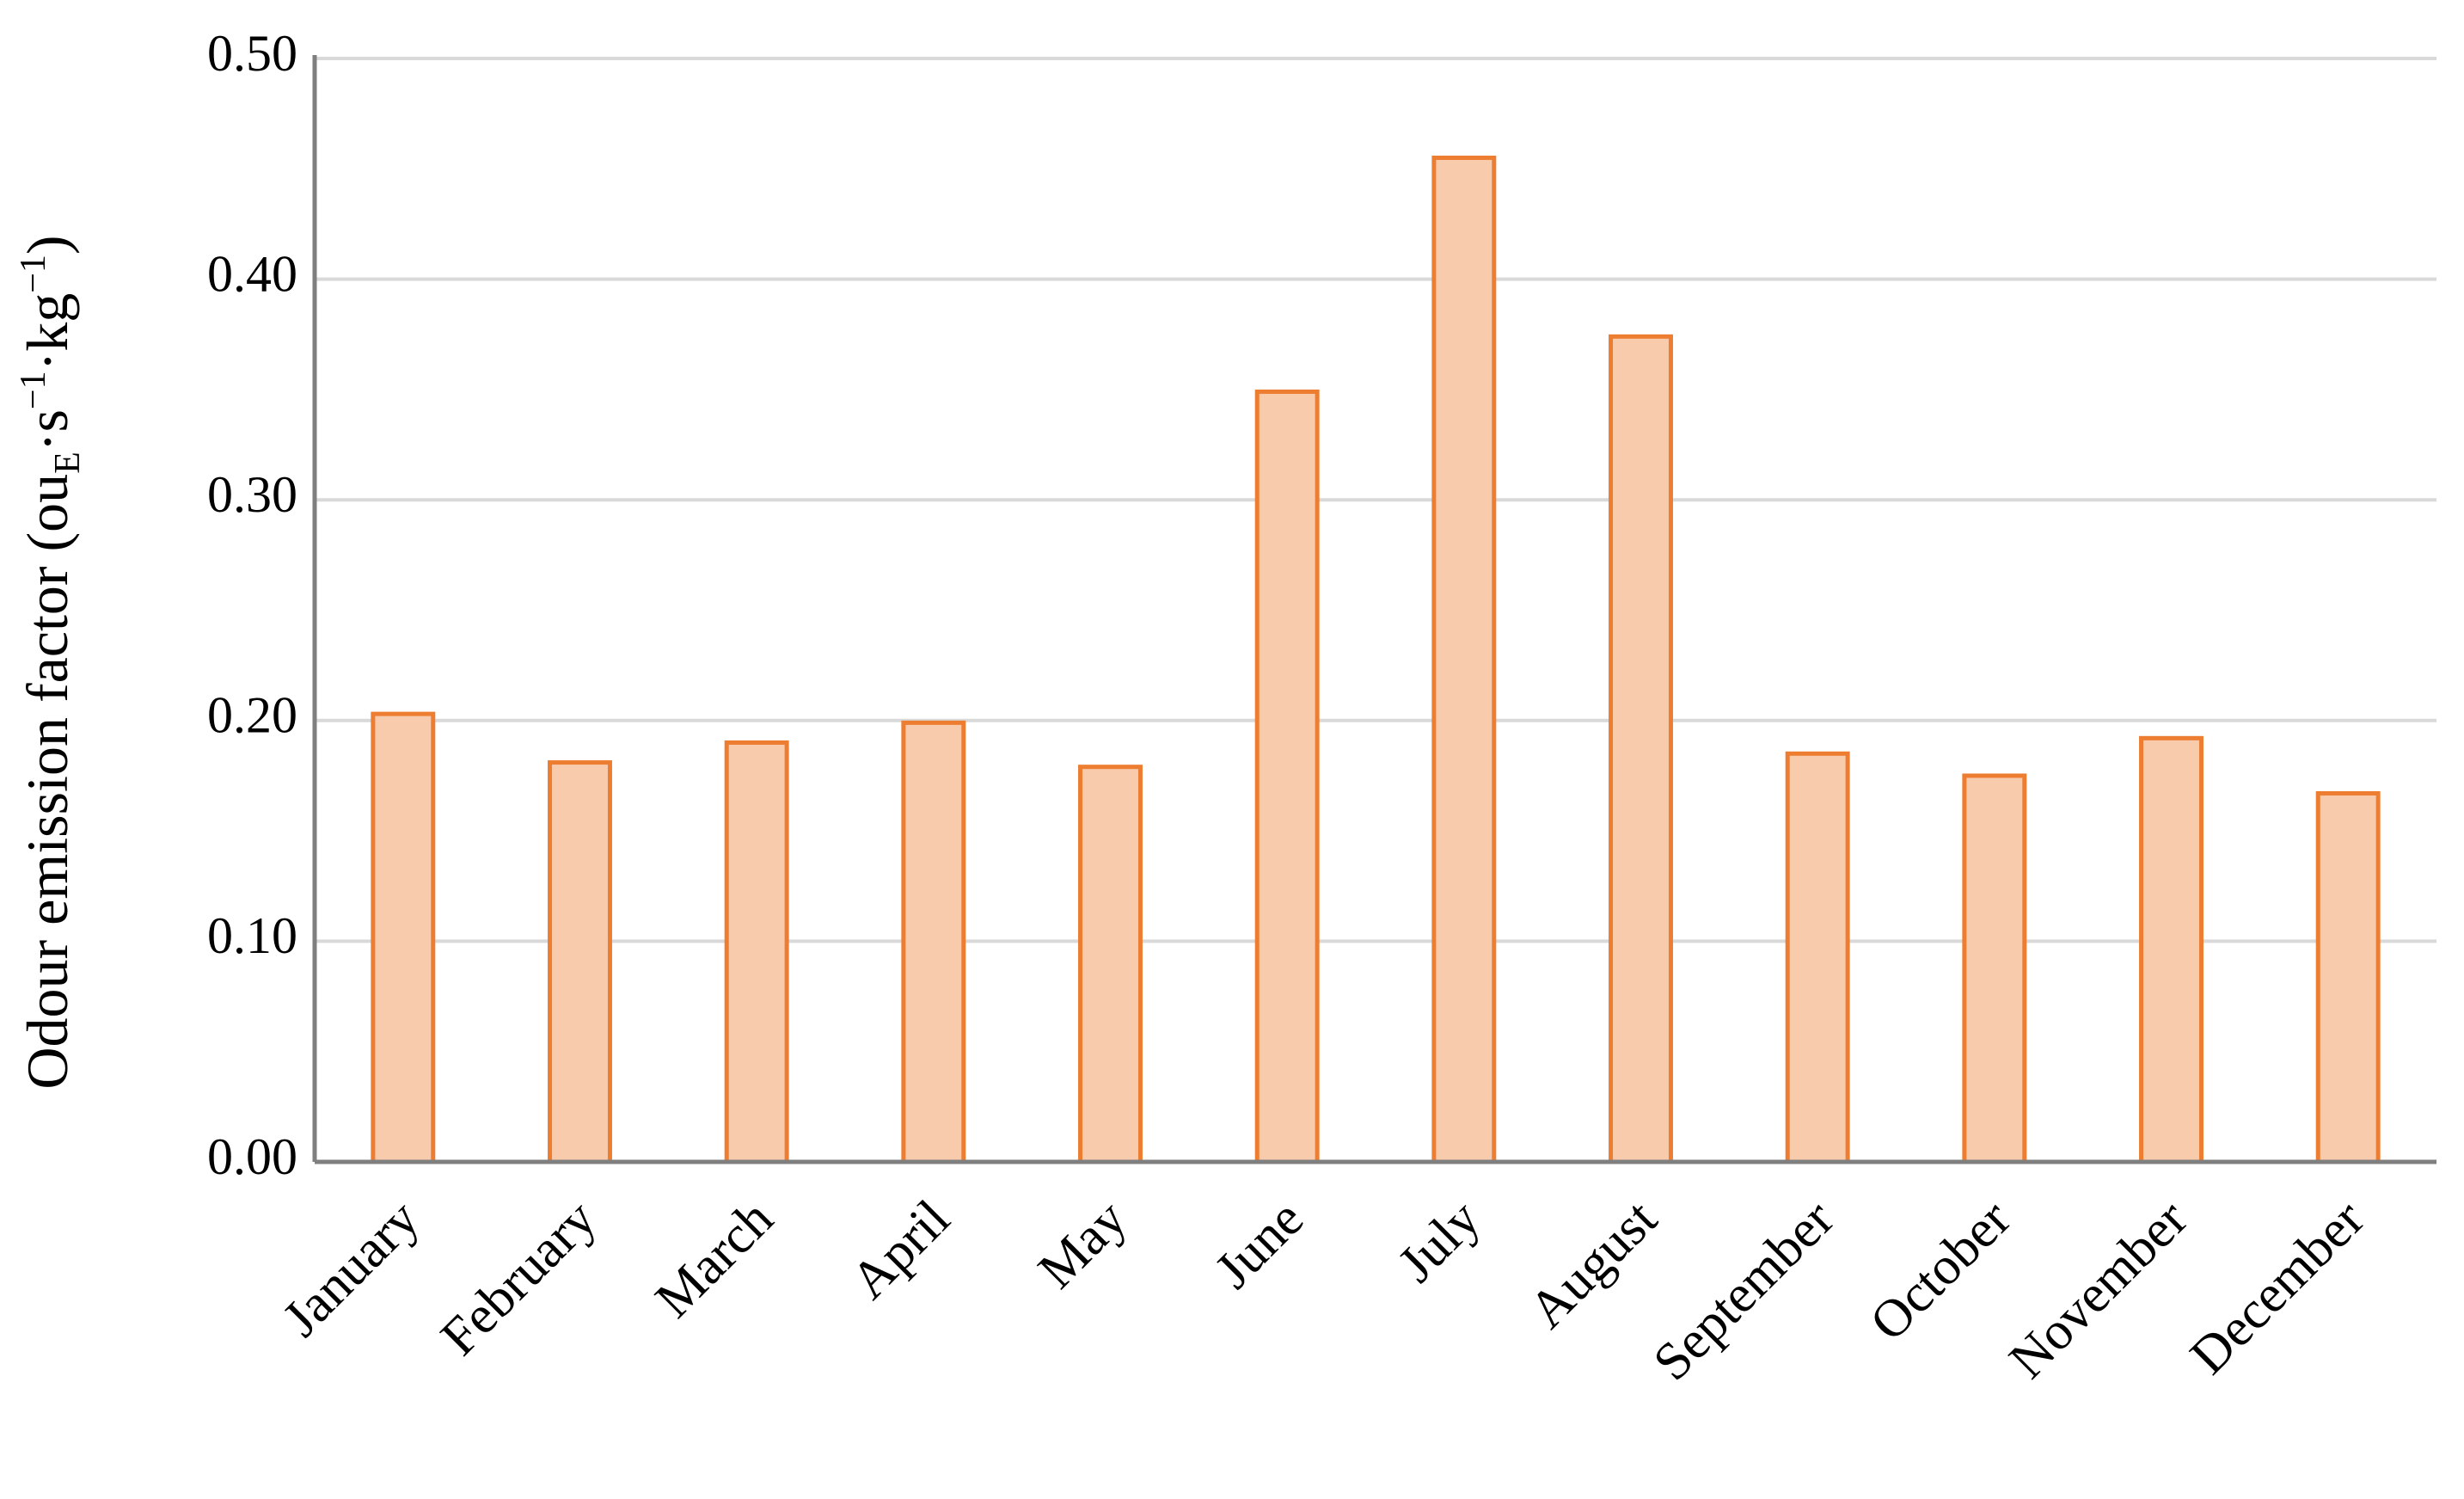  I want to click on y-tick-label: 0.20, so click(252, 715).